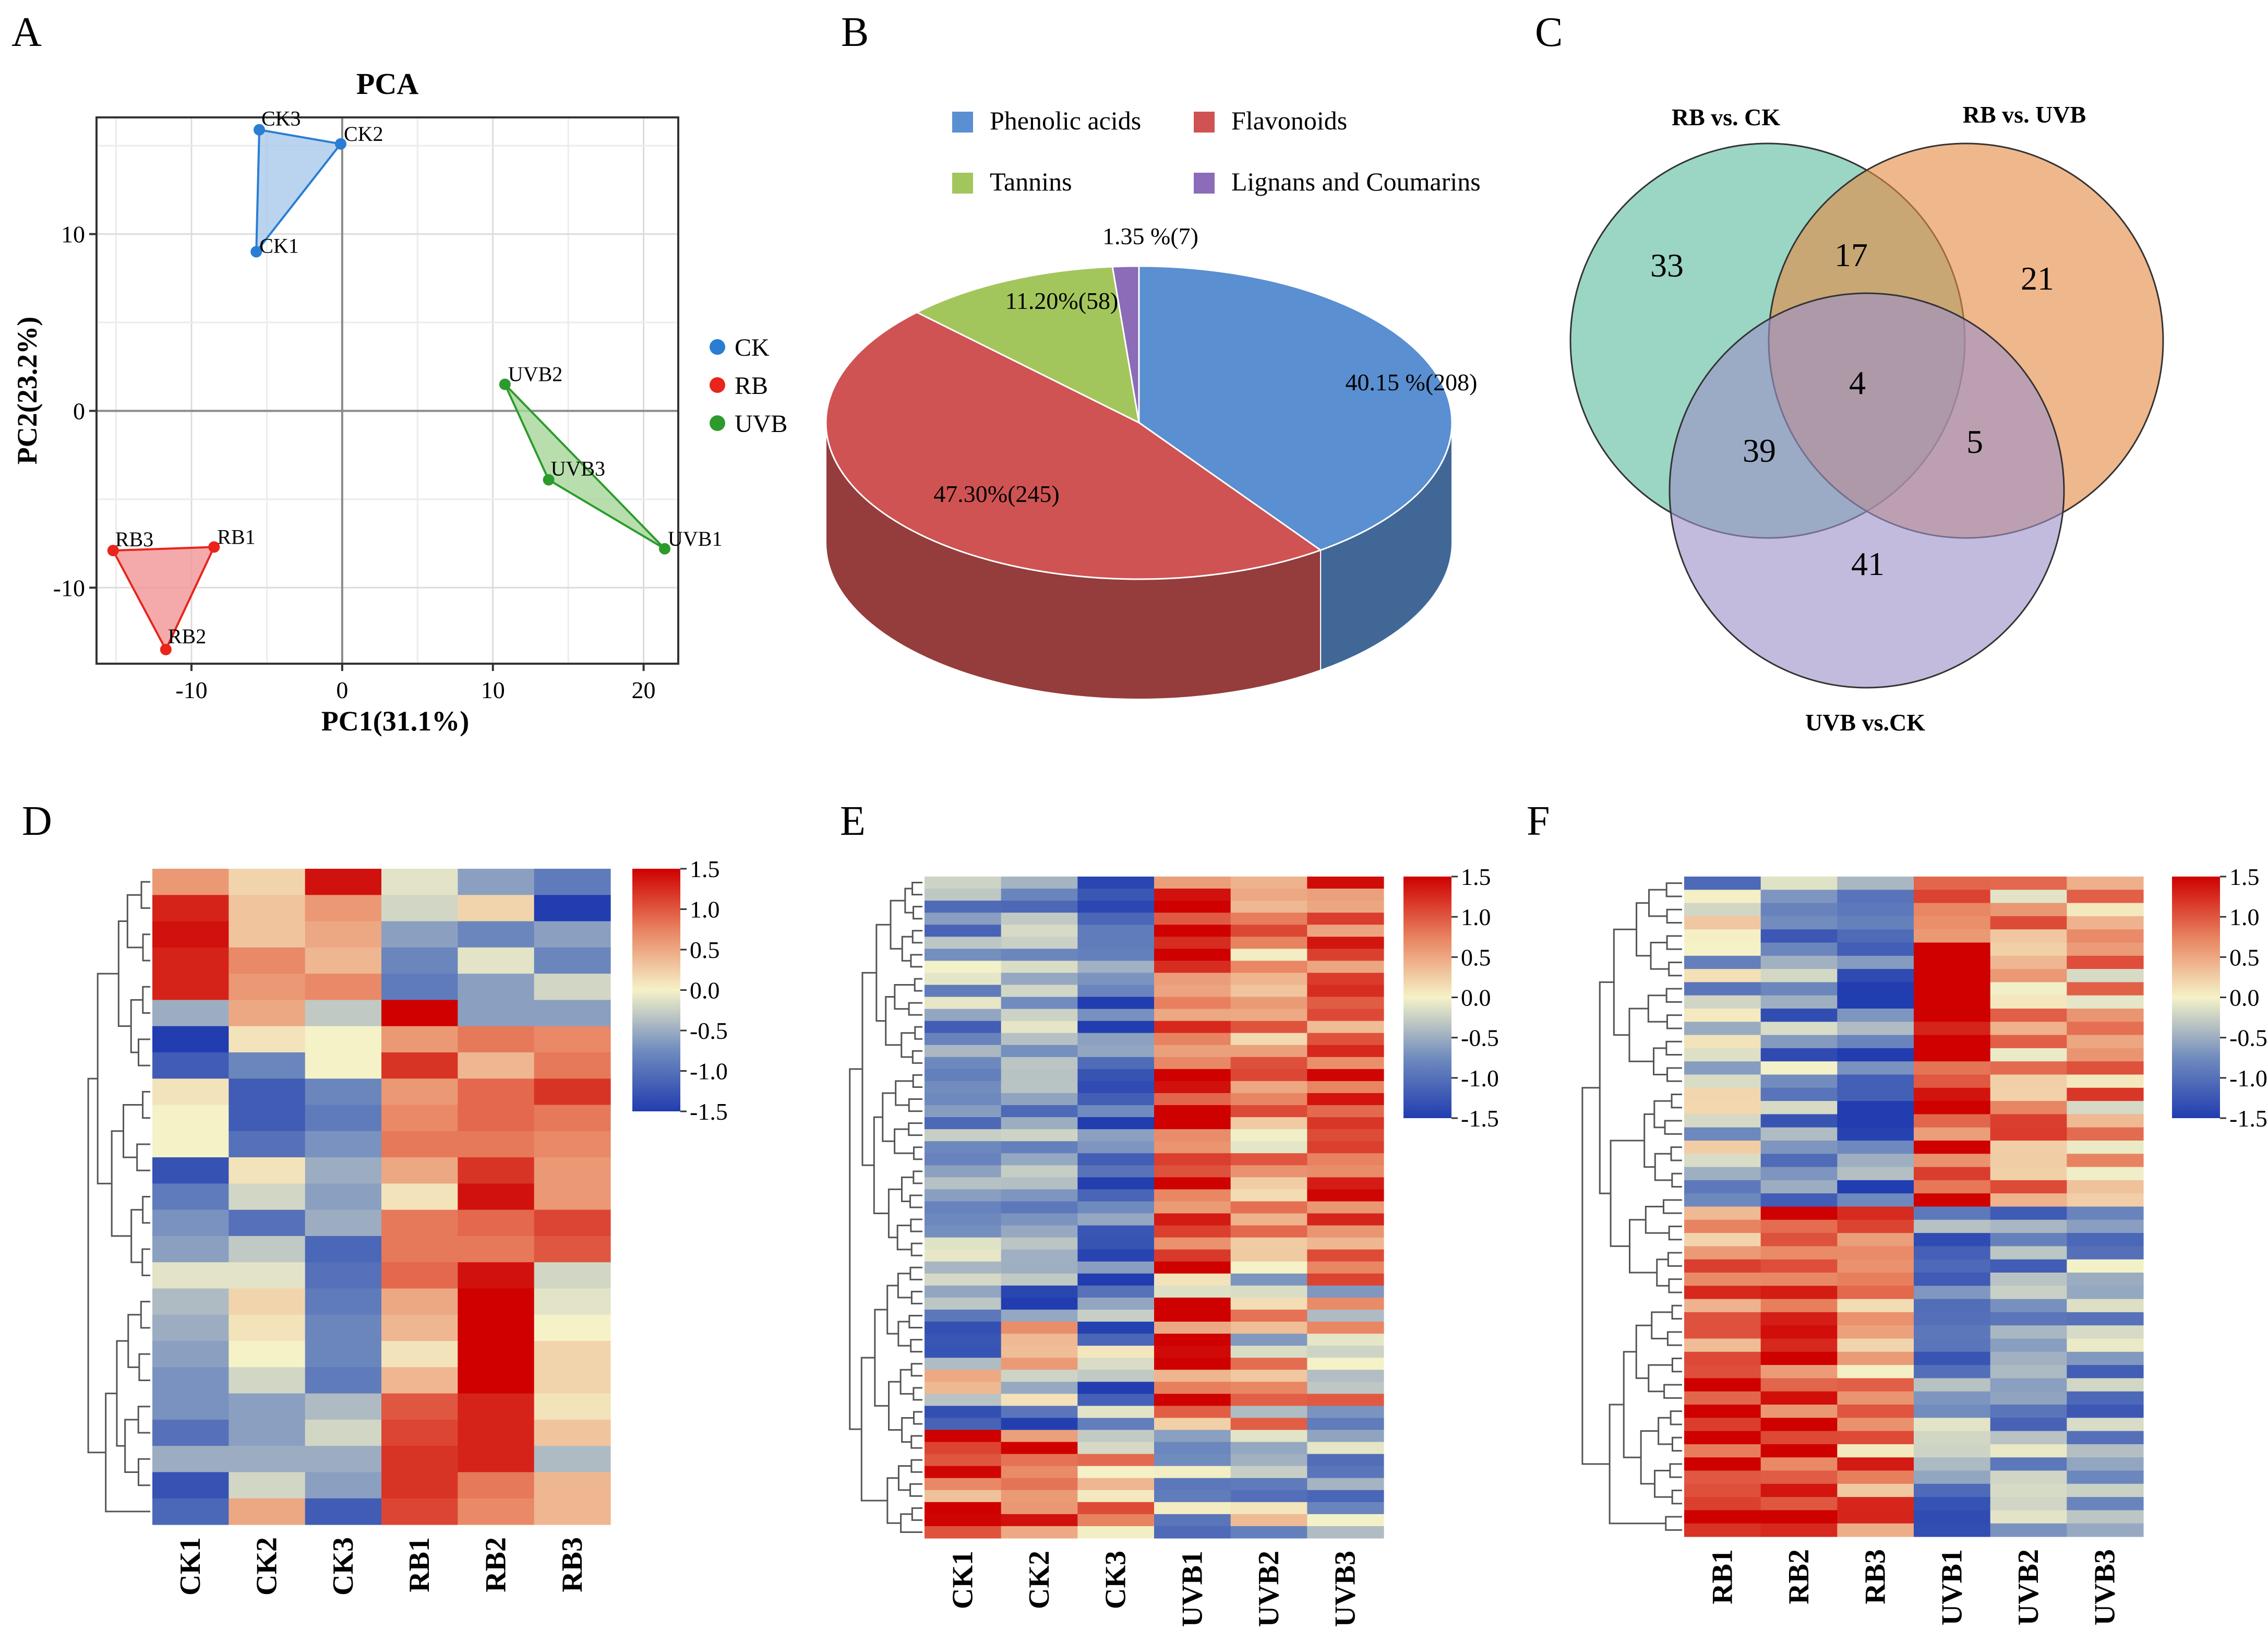  What do you see at coordinates (419, 1564) in the screenshot?
I see `column-label-rb1: RB1` at bounding box center [419, 1564].